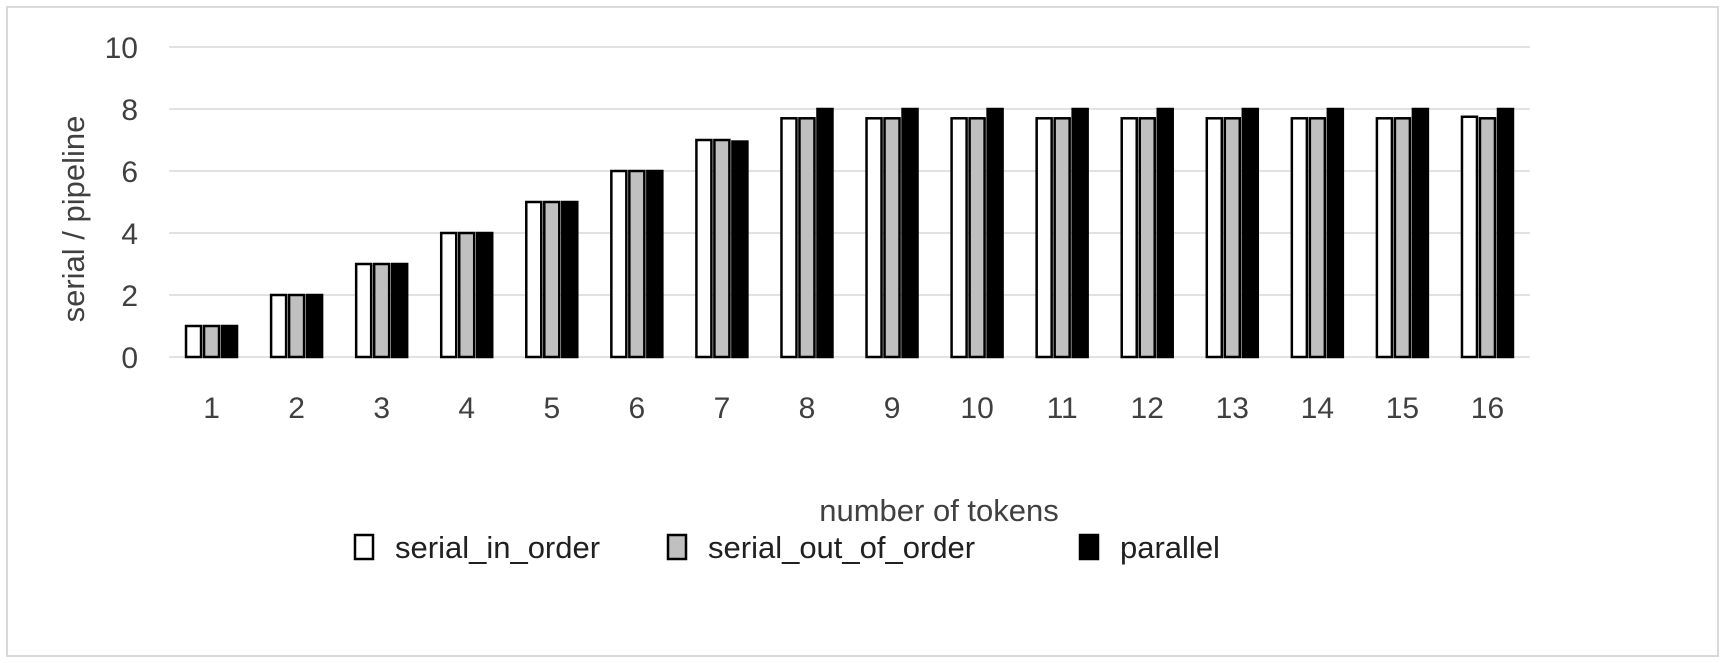 The image size is (1725, 663). What do you see at coordinates (976, 408) in the screenshot?
I see `x-tick-label: 10` at bounding box center [976, 408].